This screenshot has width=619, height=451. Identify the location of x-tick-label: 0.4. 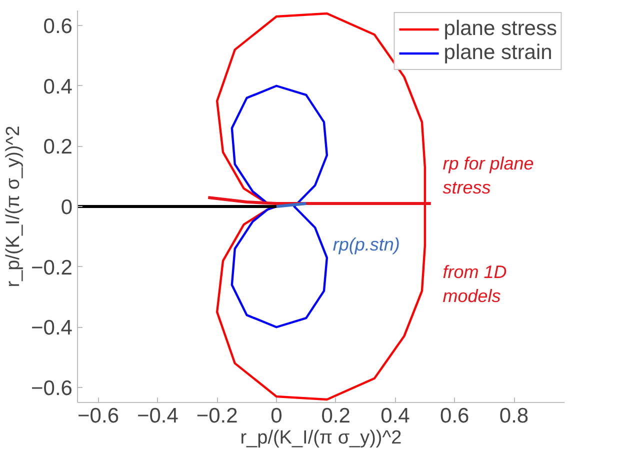
(395, 416).